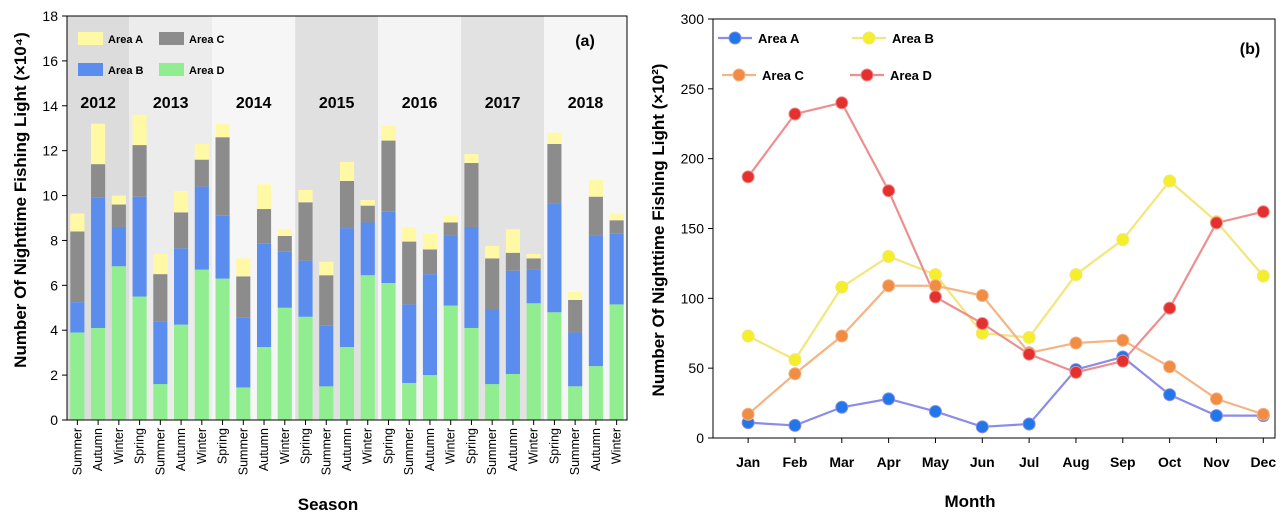  Describe the element at coordinates (98, 103) in the screenshot. I see `year-label-2012: 2012` at that location.